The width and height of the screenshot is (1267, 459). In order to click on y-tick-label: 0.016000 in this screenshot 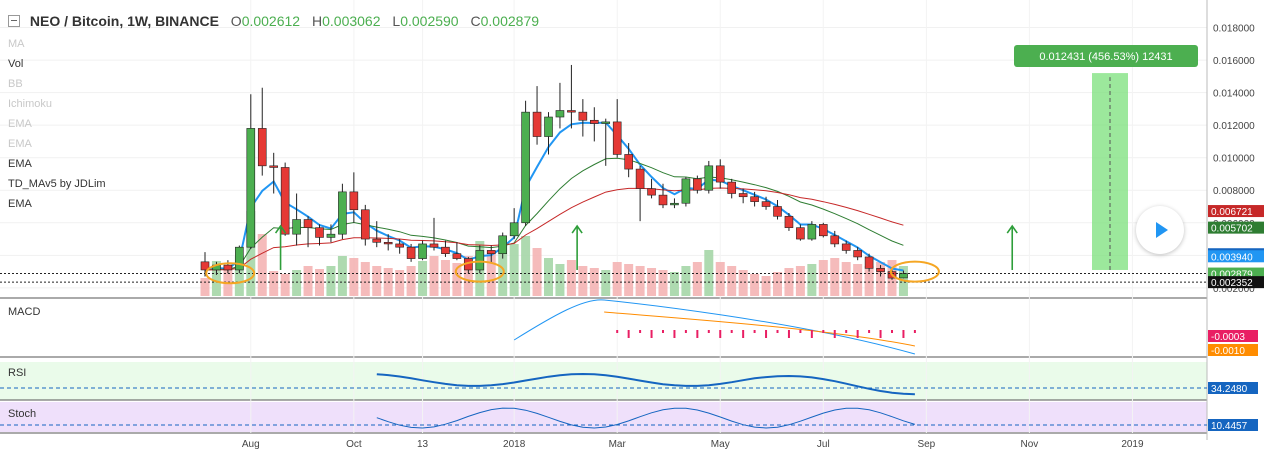, I will do `click(1234, 61)`.